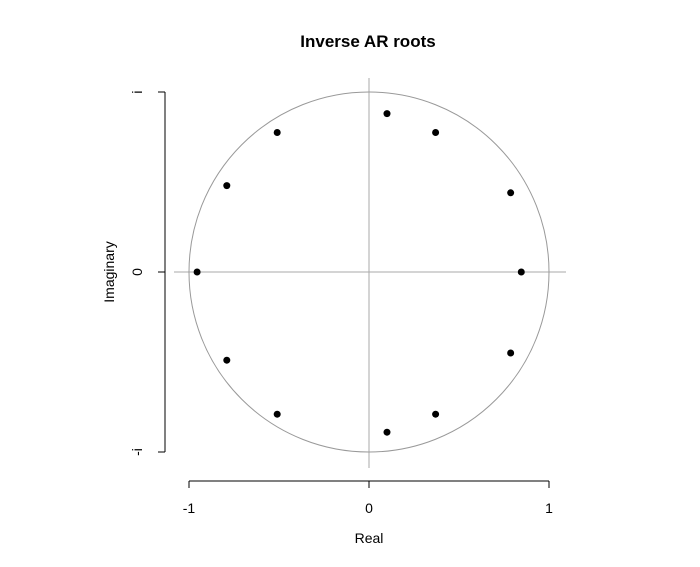 The height and width of the screenshot is (567, 700). Describe the element at coordinates (367, 41) in the screenshot. I see `chart-title: Inverse AR roots` at that location.